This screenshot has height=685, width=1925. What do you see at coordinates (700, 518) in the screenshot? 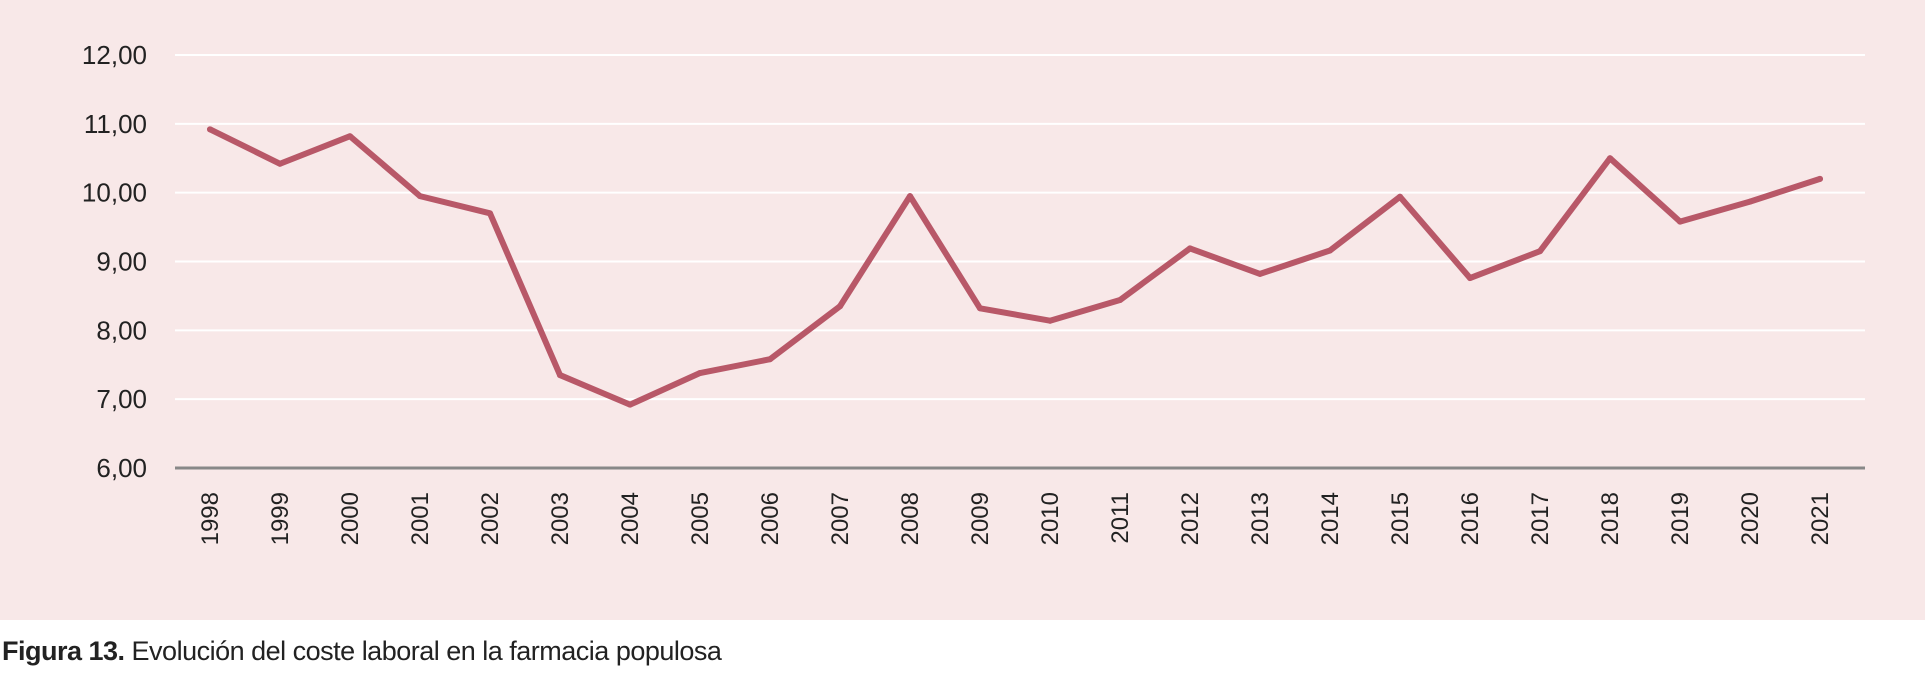
I see `x-tick-label: 2005` at bounding box center [700, 518].